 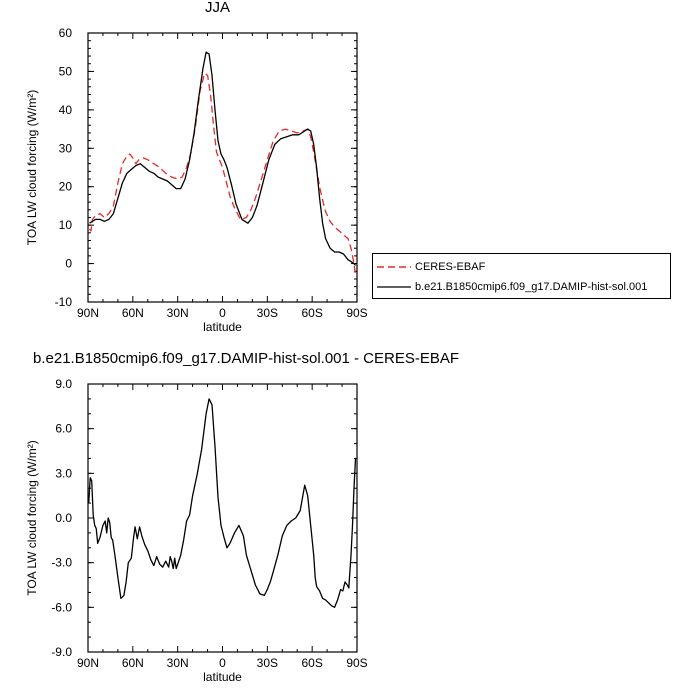 What do you see at coordinates (311, 663) in the screenshot?
I see `bottom-x-tick-label: 60S` at bounding box center [311, 663].